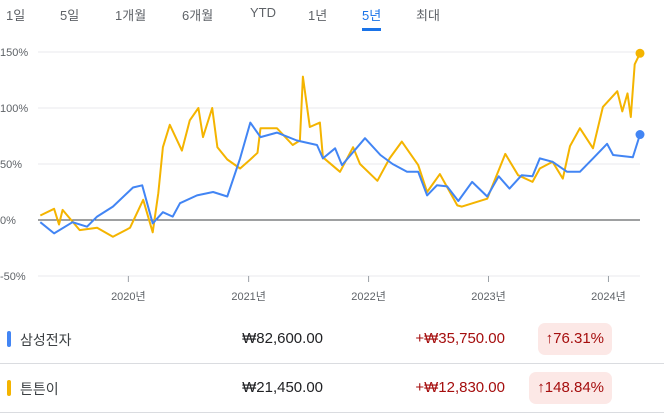 Image resolution: width=664 pixels, height=418 pixels. I want to click on x-tick-label: 2023년, so click(488, 296).